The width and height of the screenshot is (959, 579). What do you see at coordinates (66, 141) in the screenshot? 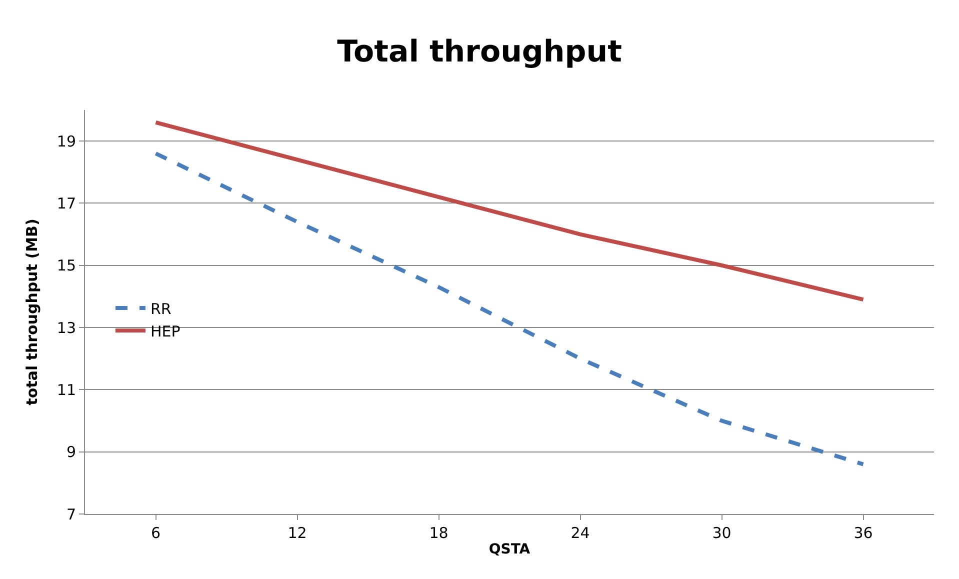
I see `y-tick-label: 19` at bounding box center [66, 141].